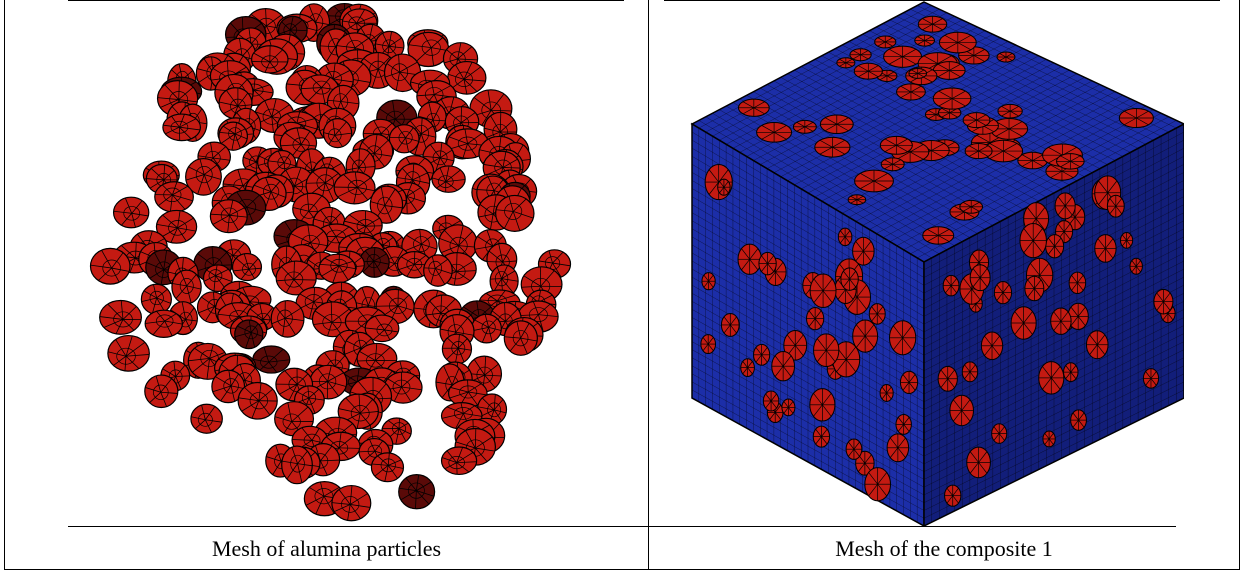 This screenshot has width=1245, height=574. I want to click on panel-caption-left: Mesh of alumina particles, so click(326, 548).